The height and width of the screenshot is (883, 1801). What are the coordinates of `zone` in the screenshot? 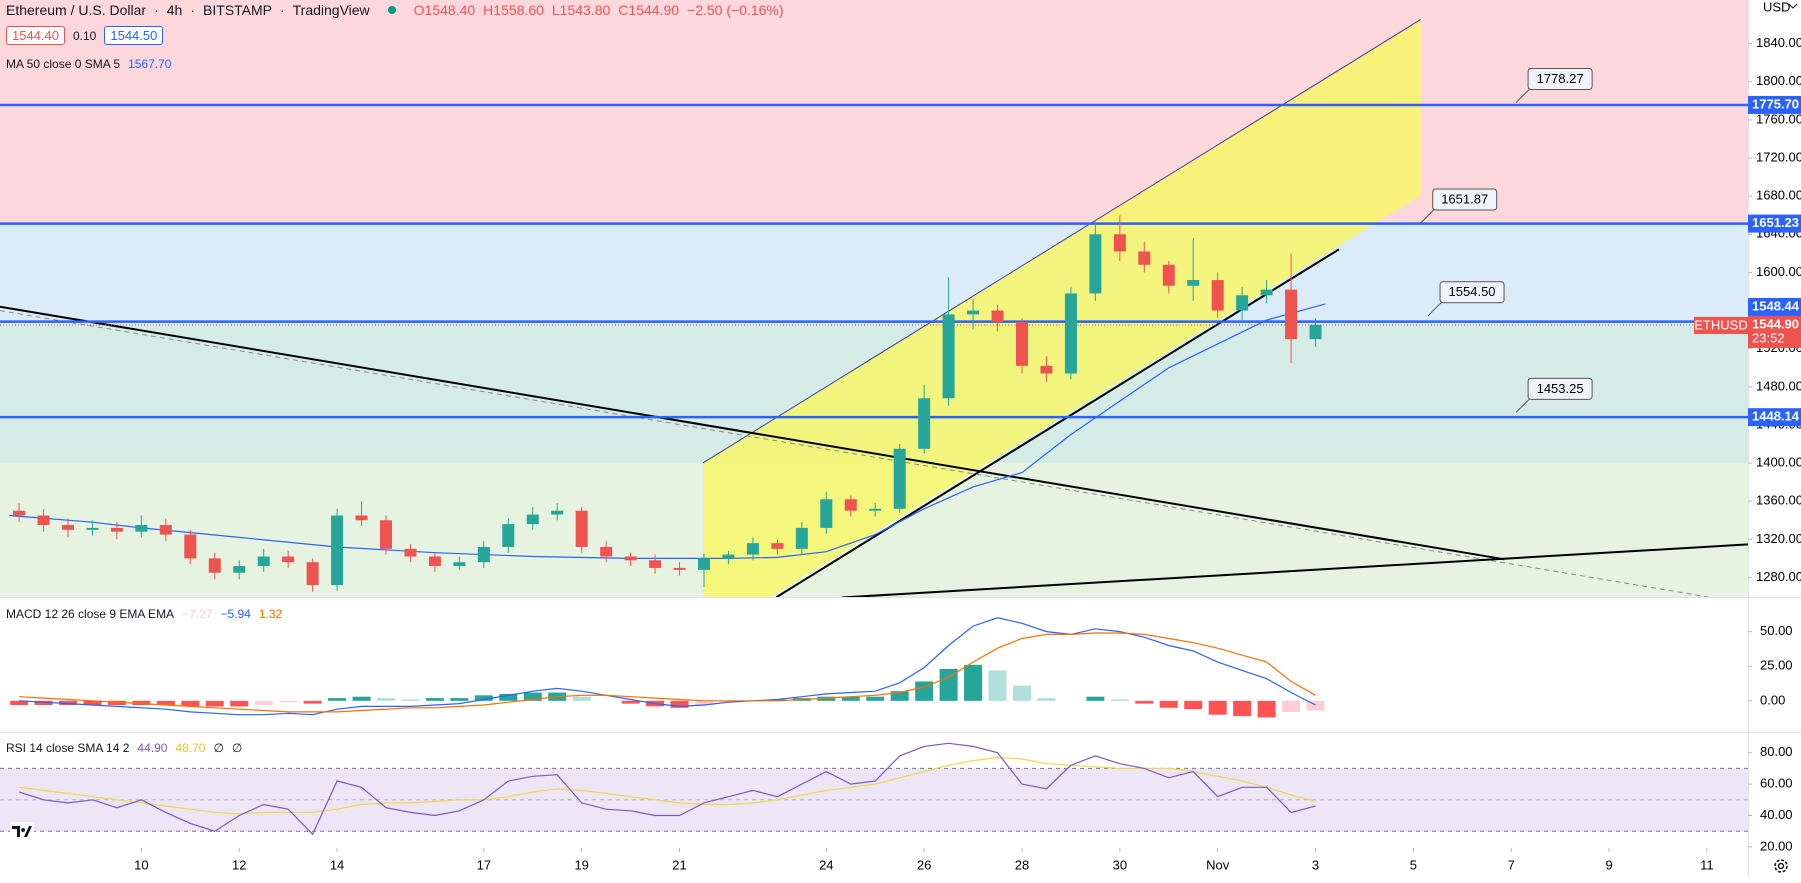 It's located at (874, 272).